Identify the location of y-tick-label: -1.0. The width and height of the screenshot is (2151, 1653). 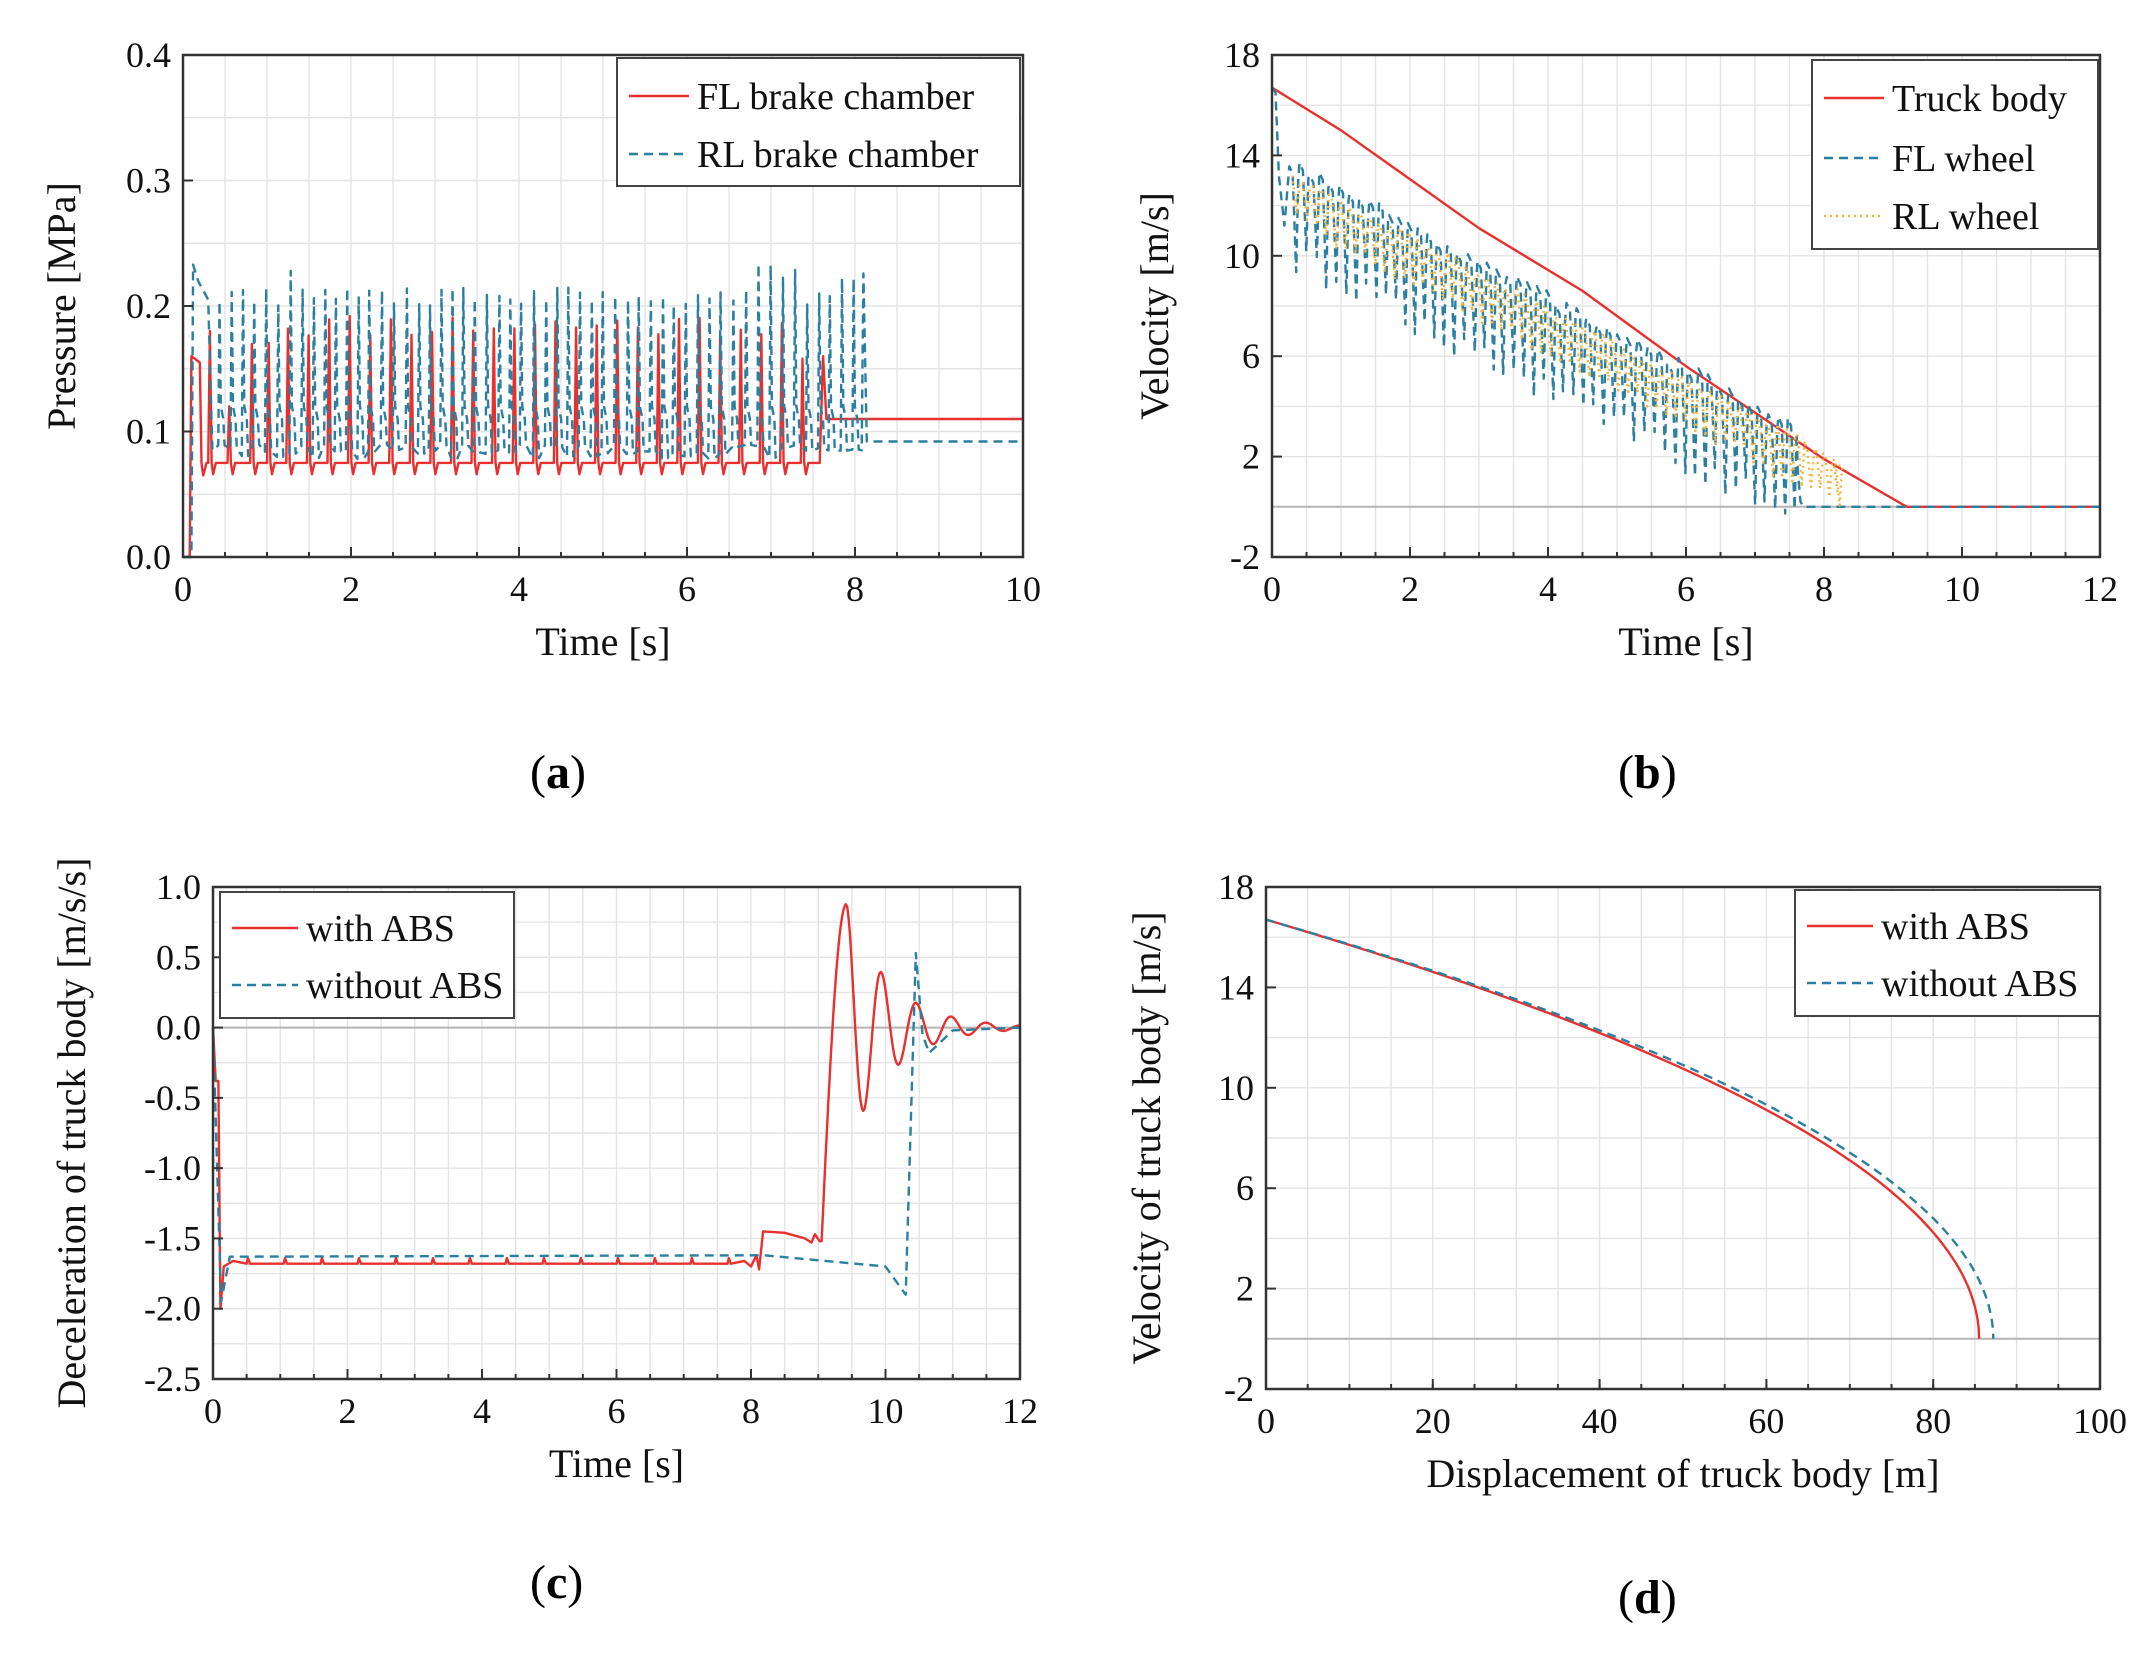
(172, 1168).